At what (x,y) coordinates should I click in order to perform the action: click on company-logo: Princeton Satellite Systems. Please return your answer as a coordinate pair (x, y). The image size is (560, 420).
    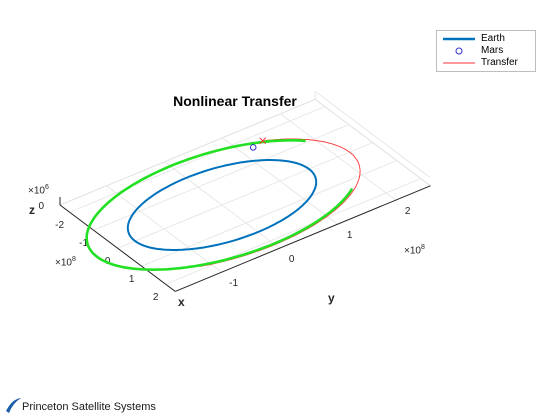
    Looking at the image, I should click on (104, 406).